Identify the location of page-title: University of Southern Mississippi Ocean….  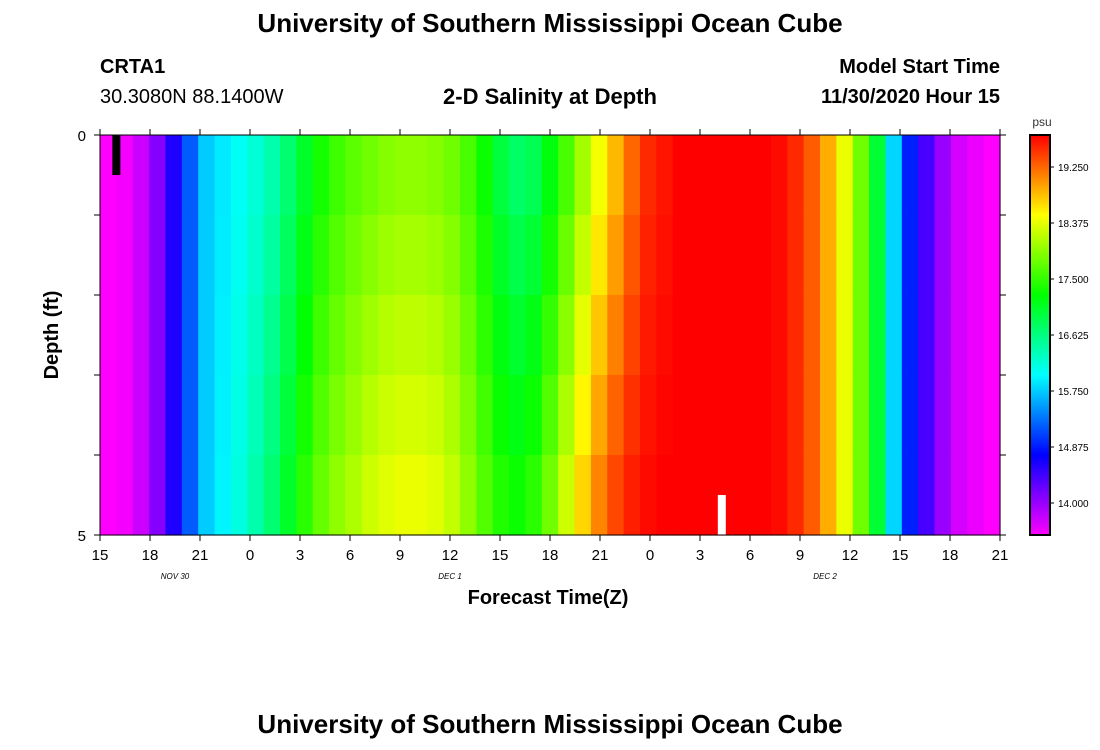
(550, 23).